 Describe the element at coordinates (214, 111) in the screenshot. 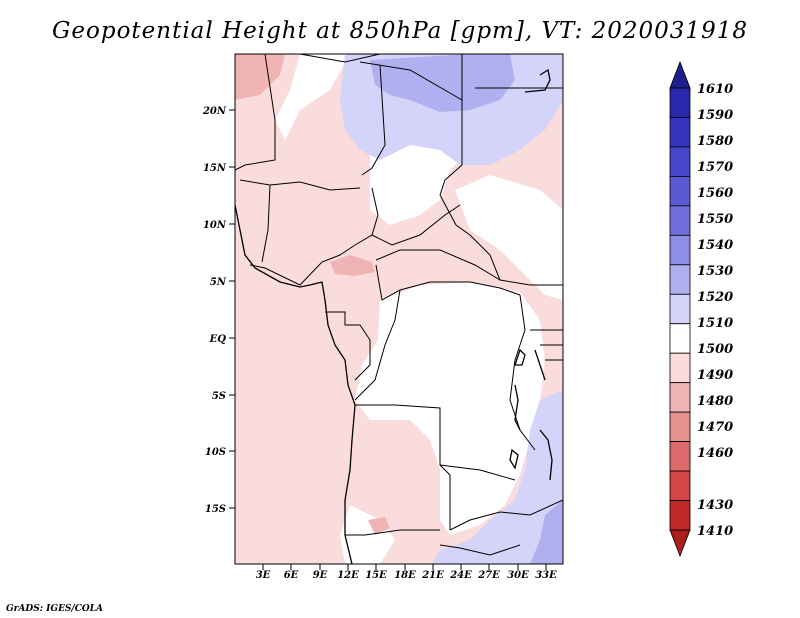

I see `y-label-20n: 20N` at that location.